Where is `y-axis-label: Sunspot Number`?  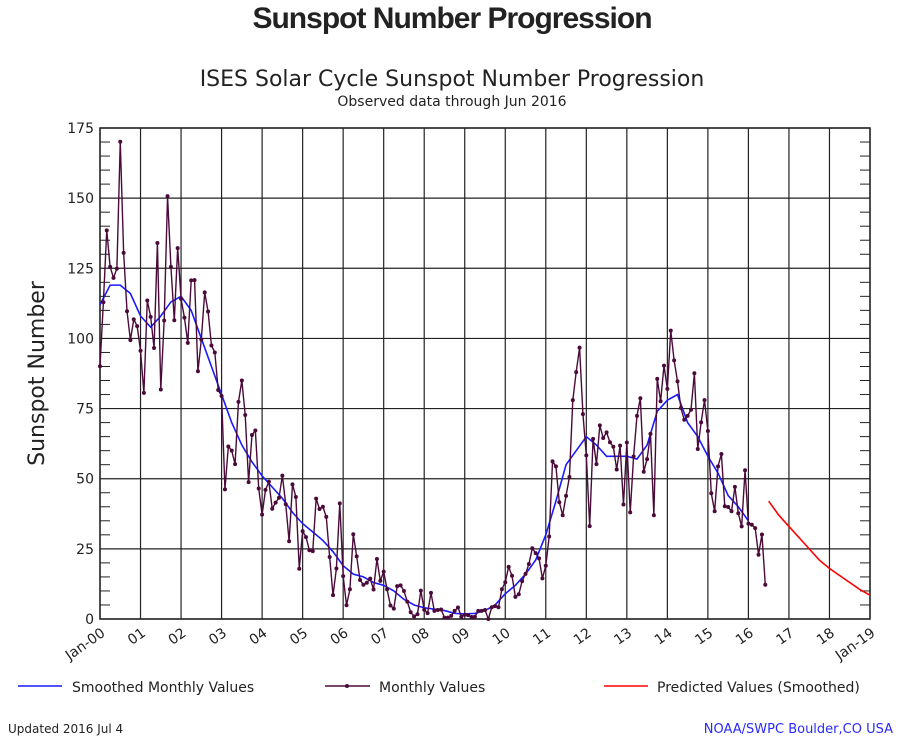 y-axis-label: Sunspot Number is located at coordinates (37, 373).